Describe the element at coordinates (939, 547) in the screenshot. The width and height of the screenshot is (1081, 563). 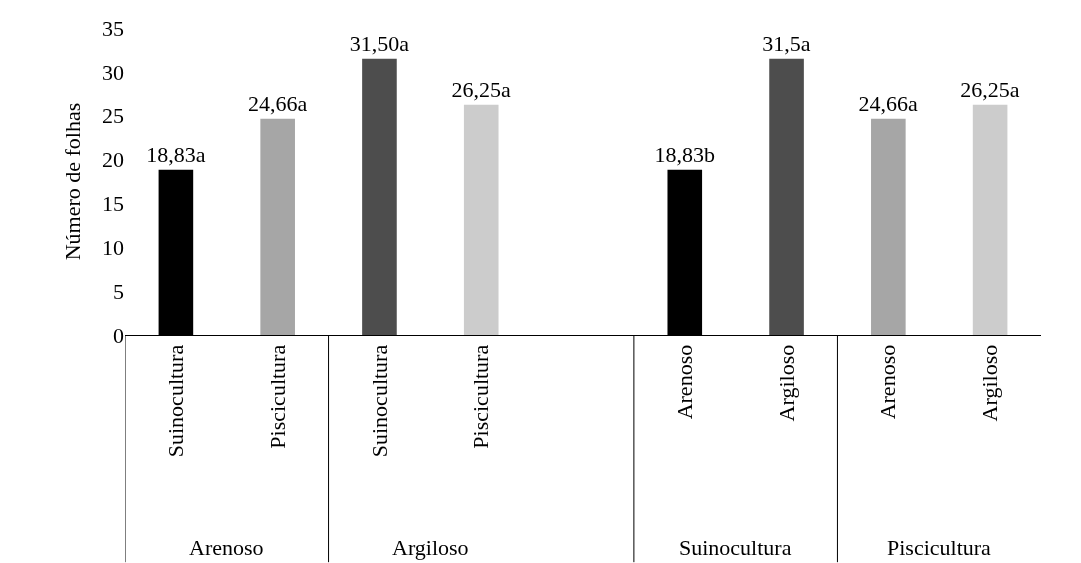
I see `text: Piscicultura` at that location.